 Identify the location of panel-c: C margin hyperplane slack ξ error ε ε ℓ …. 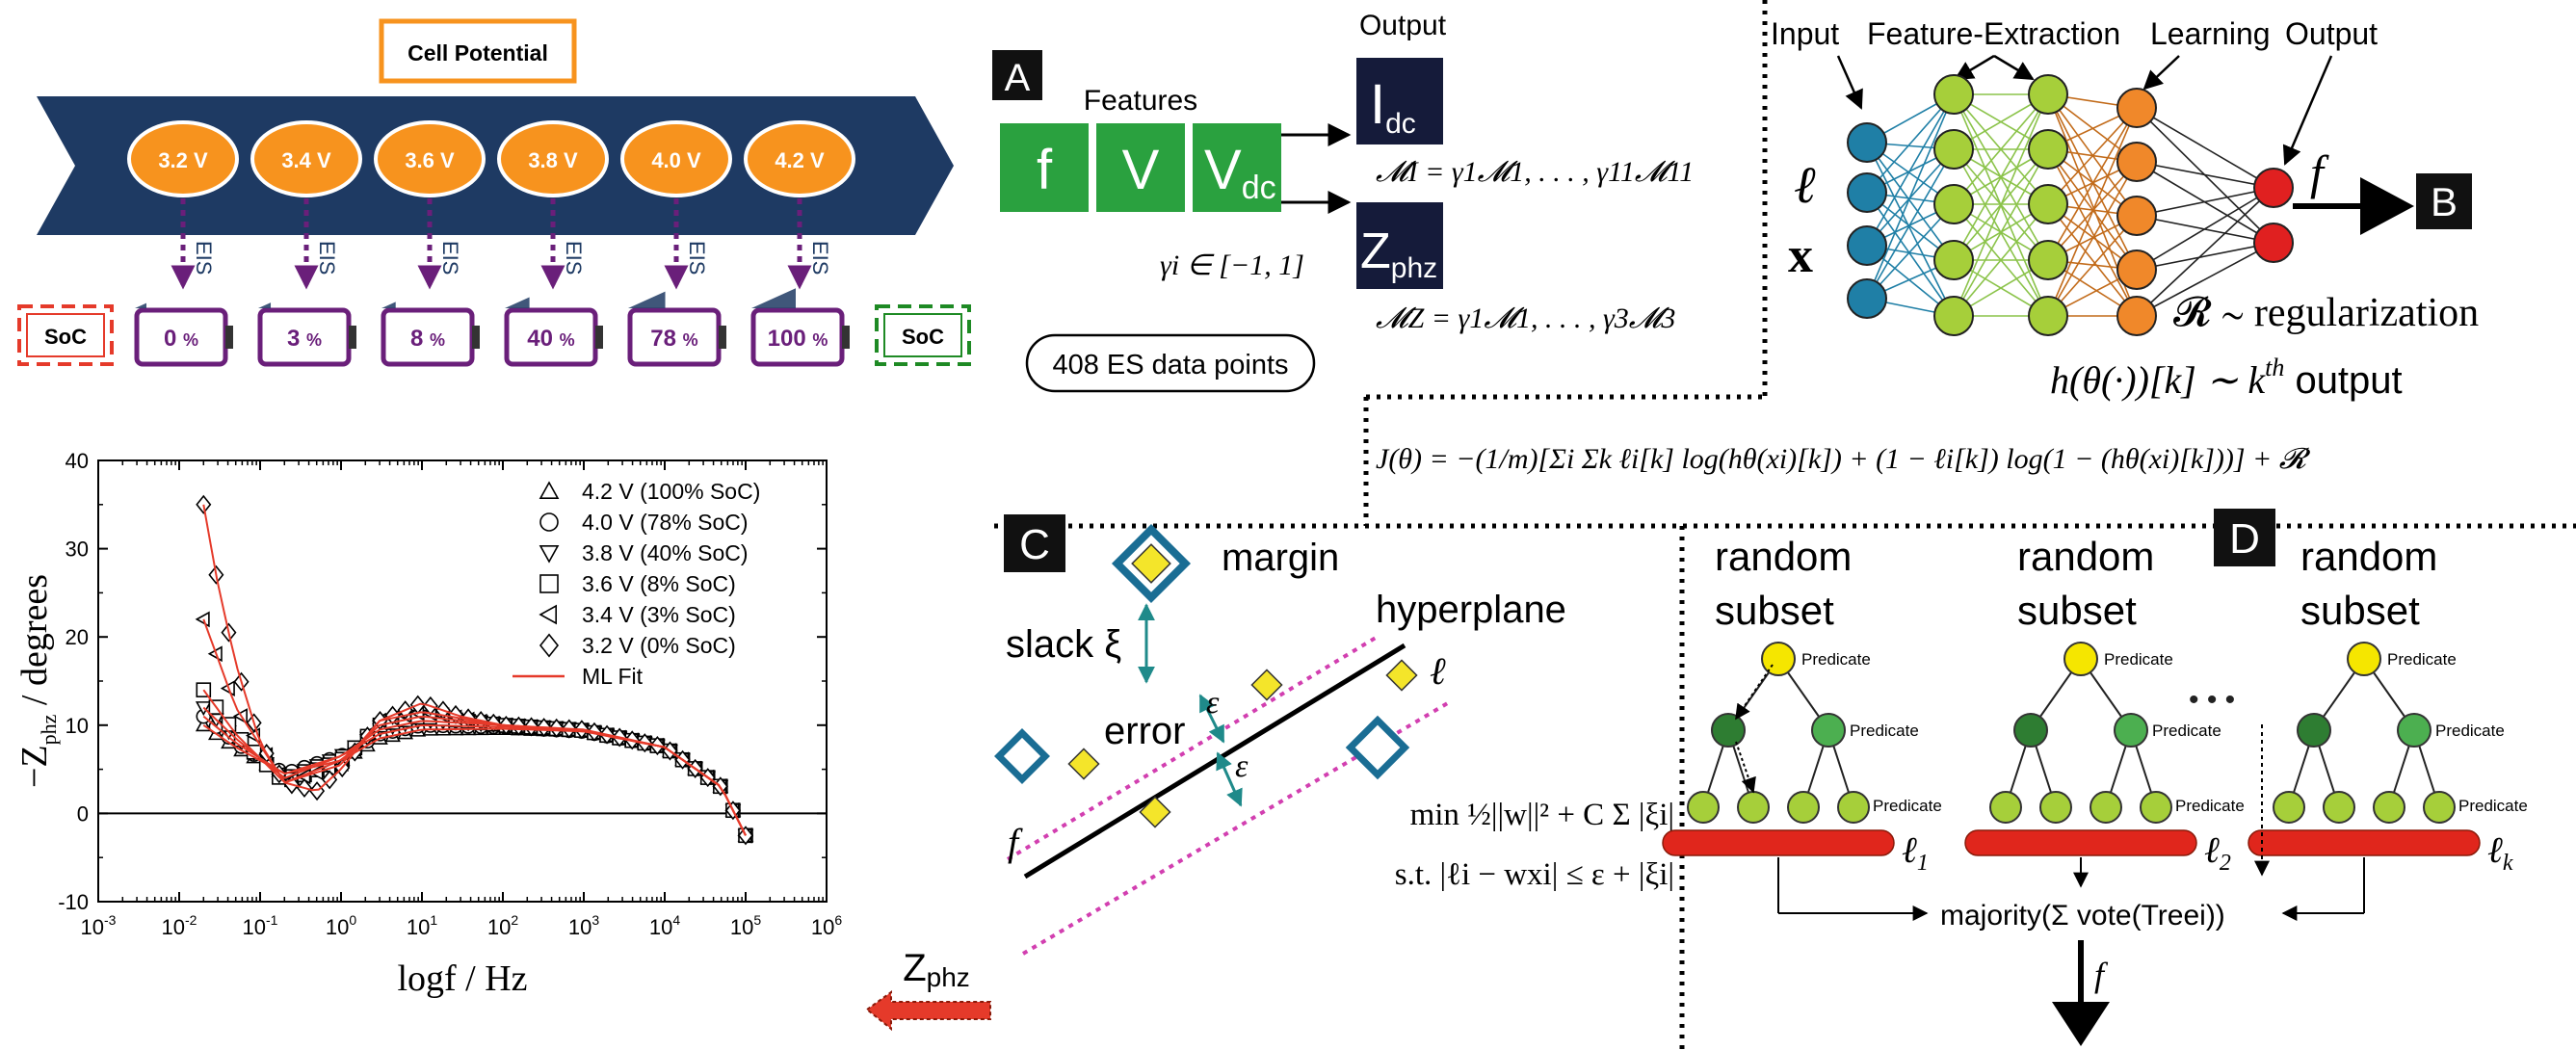
(1334, 735).